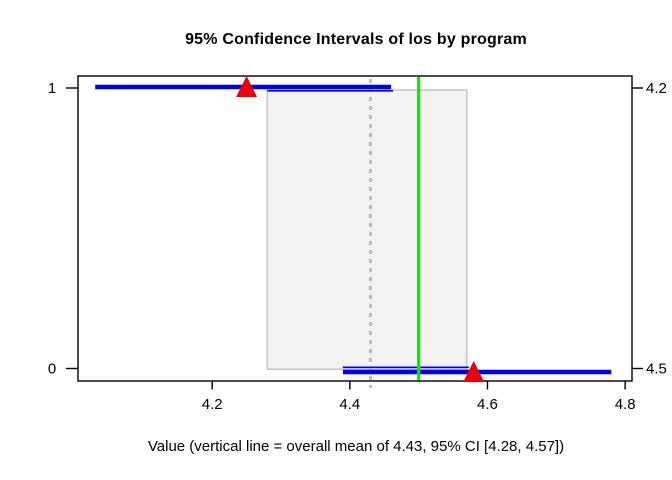 This screenshot has height=480, width=672. What do you see at coordinates (656, 88) in the screenshot?
I see `group-mean-right-label: 4.2` at bounding box center [656, 88].